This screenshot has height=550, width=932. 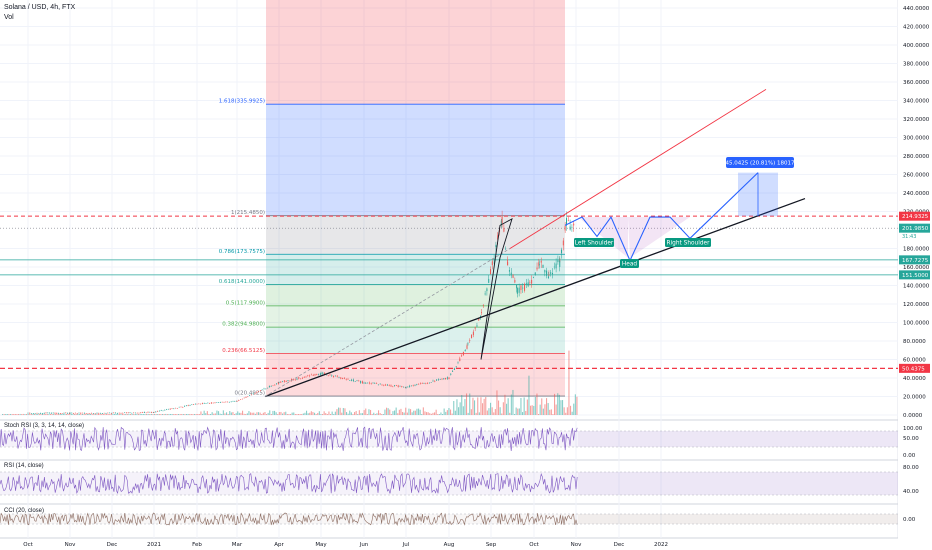 What do you see at coordinates (738, 439) in the screenshot?
I see `indicator-band` at bounding box center [738, 439].